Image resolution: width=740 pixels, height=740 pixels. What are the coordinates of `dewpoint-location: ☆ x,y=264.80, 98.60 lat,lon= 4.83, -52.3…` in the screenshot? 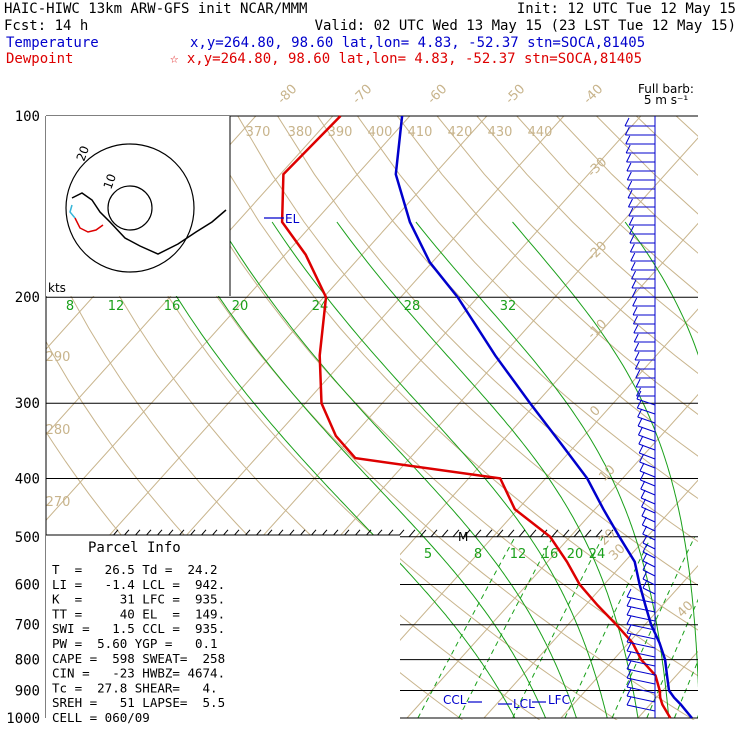 It's located at (406, 59).